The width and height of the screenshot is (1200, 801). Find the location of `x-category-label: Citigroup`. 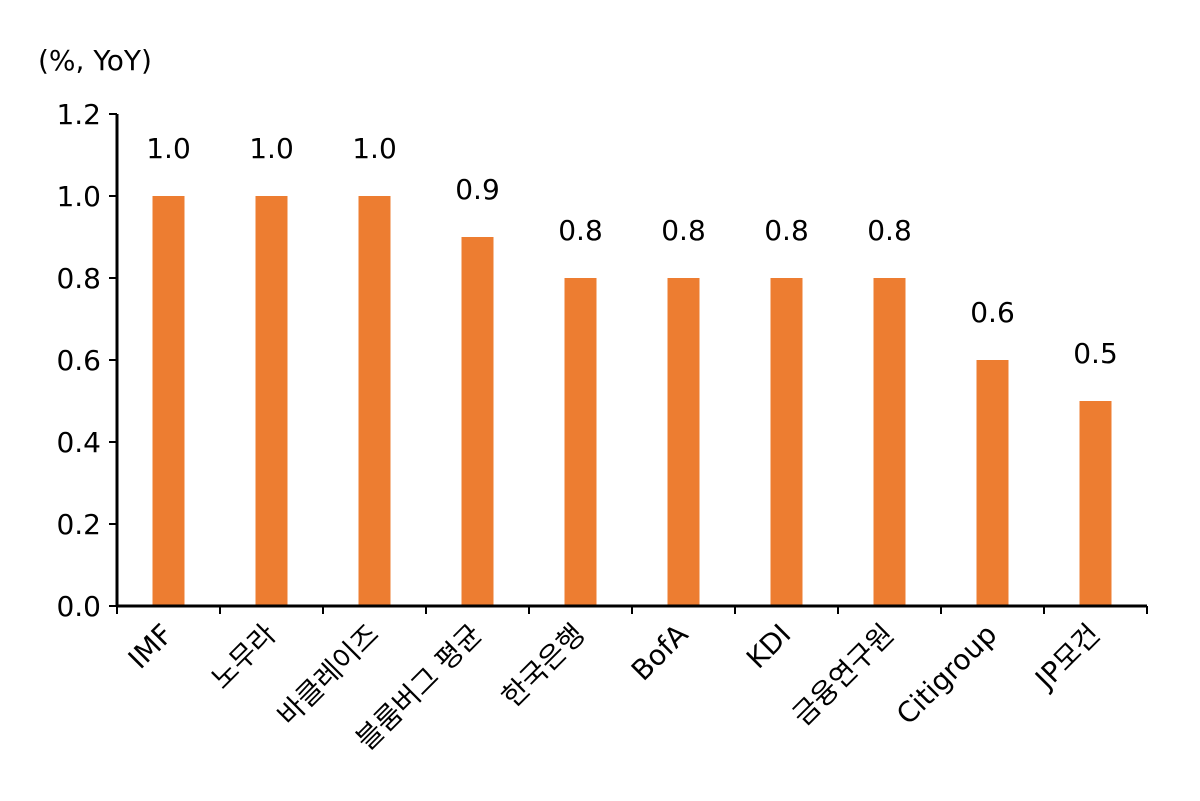

x-category-label: Citigroup is located at coordinates (946, 674).